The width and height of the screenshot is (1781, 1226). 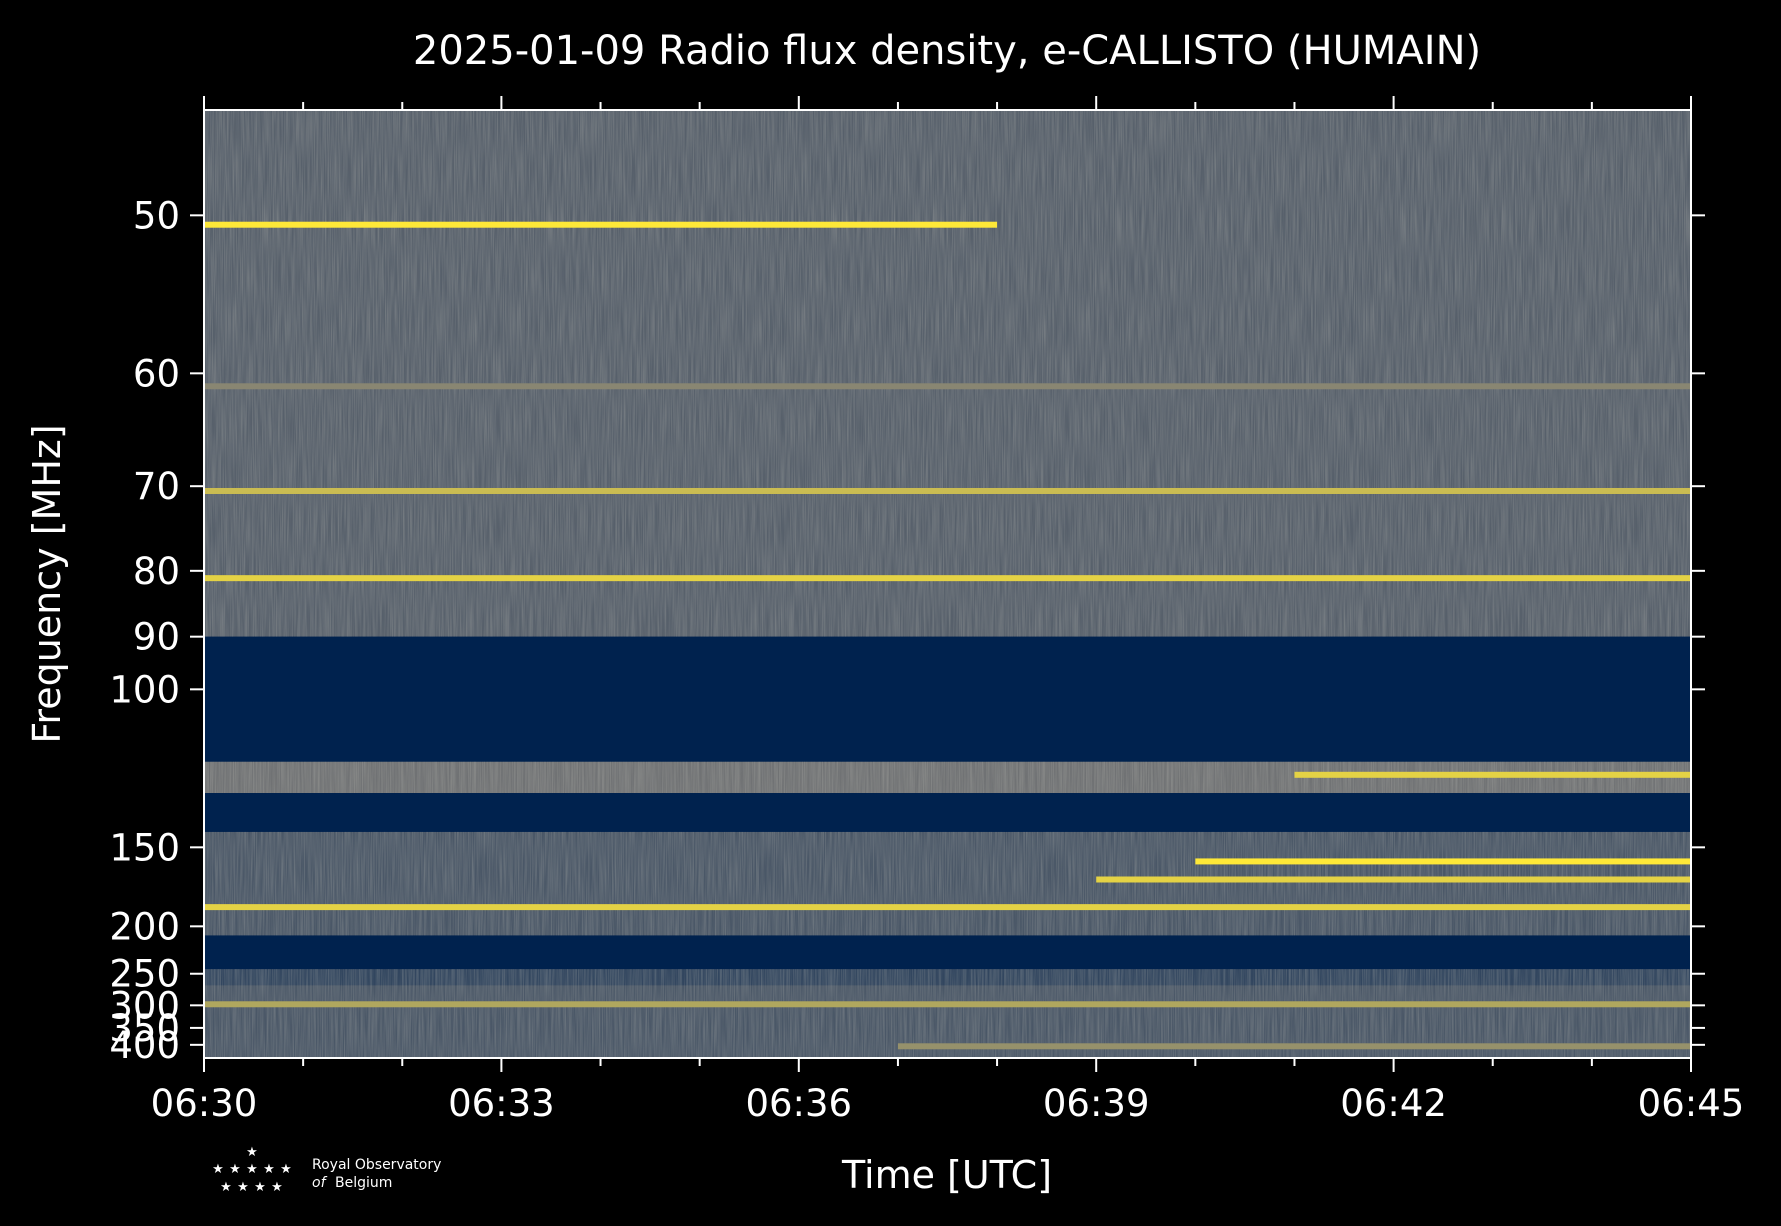 What do you see at coordinates (156, 571) in the screenshot?
I see `y-tick-label: 80` at bounding box center [156, 571].